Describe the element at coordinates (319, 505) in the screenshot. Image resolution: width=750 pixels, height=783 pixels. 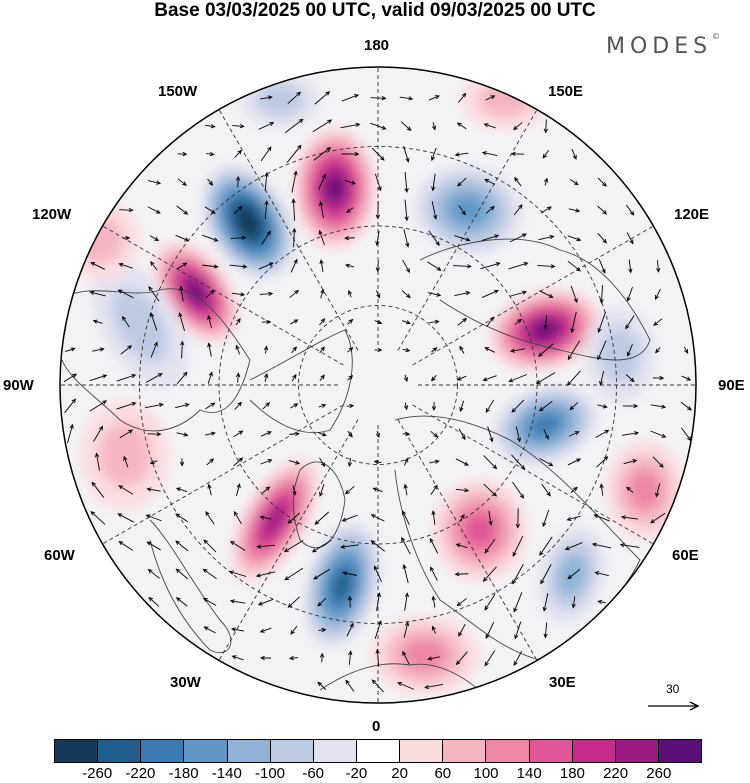
I see `coastline` at that location.